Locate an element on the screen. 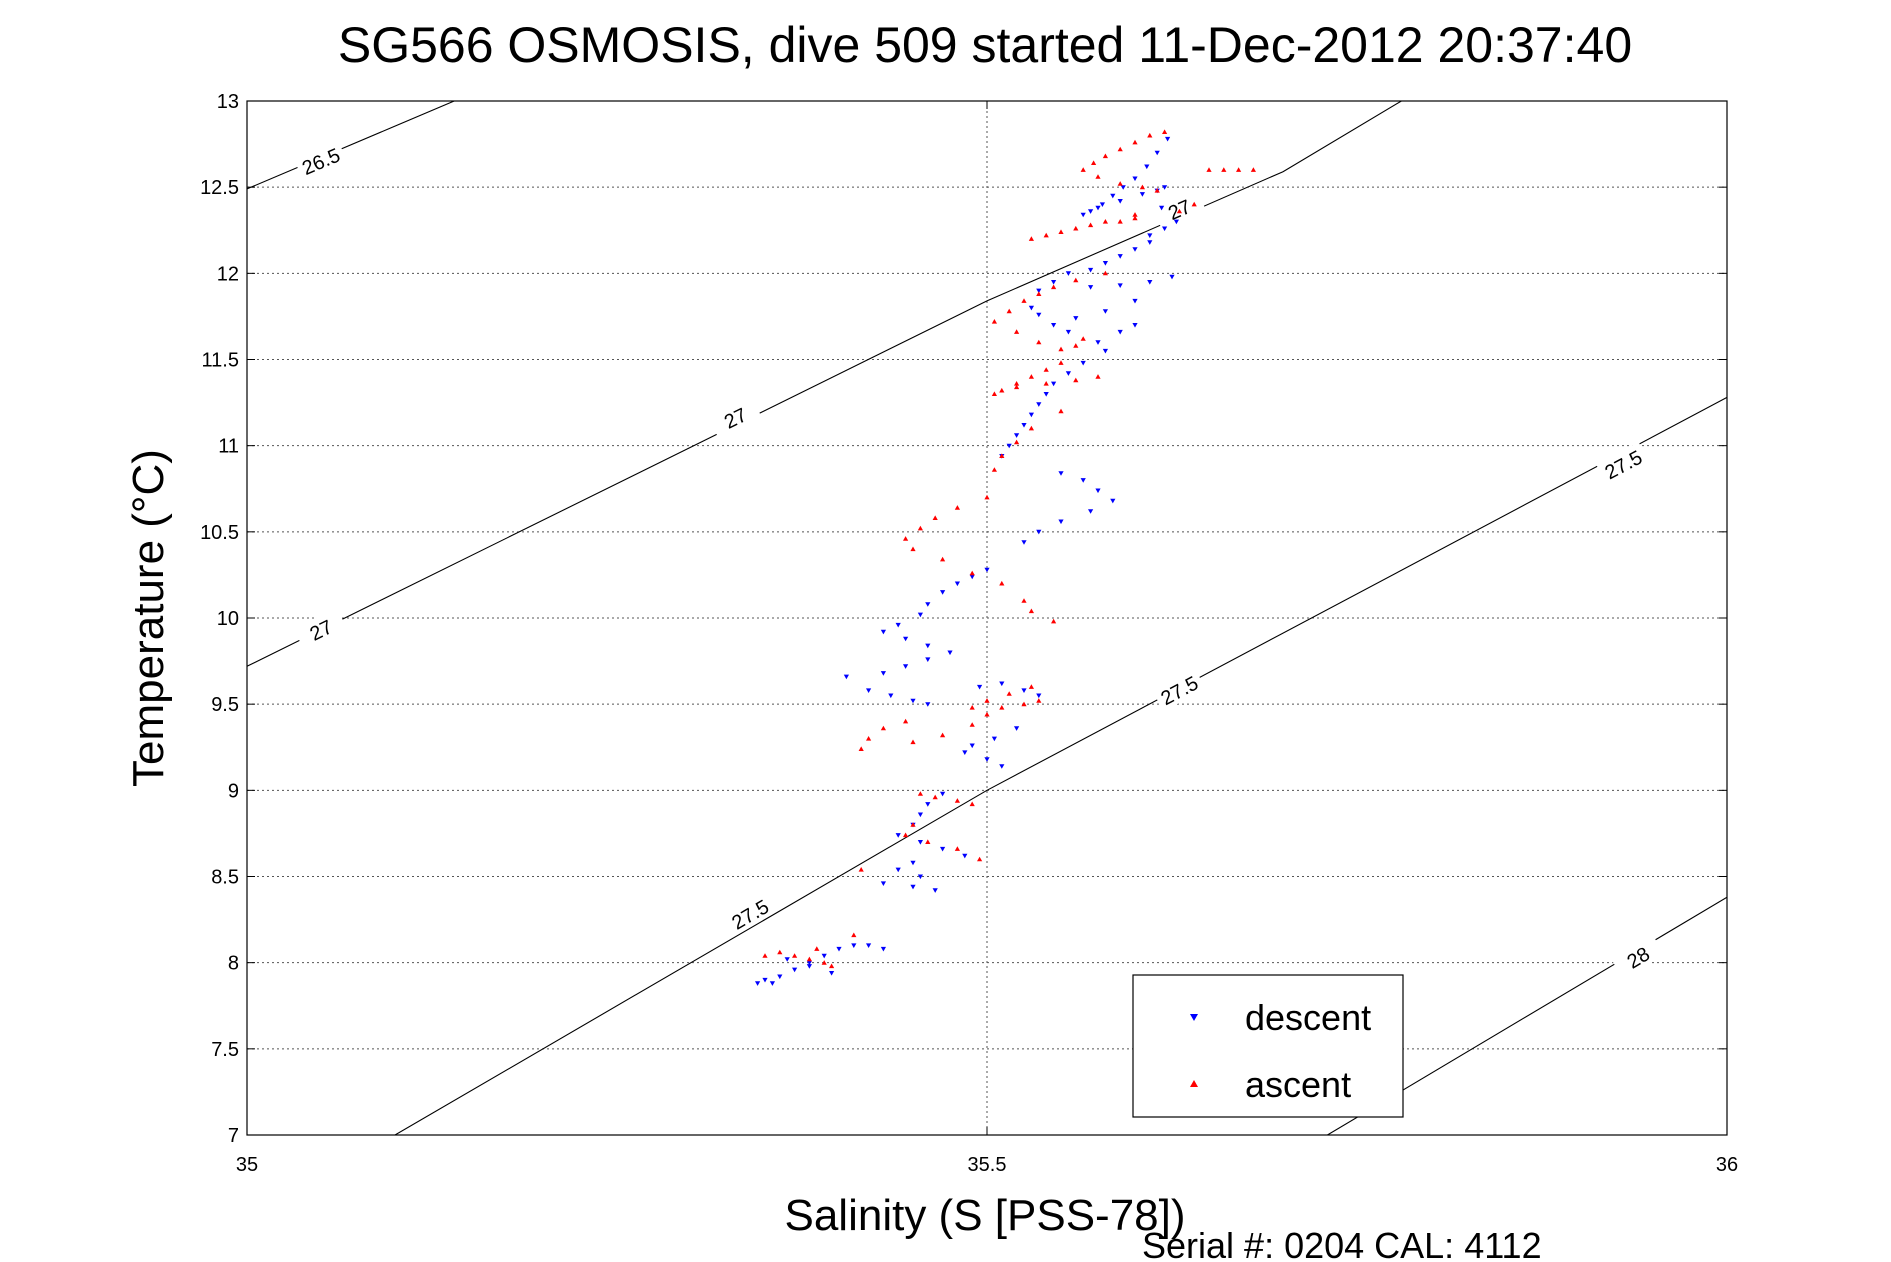 The width and height of the screenshot is (1891, 1262). contour-label-0-0: 26.5 is located at coordinates (321, 162).